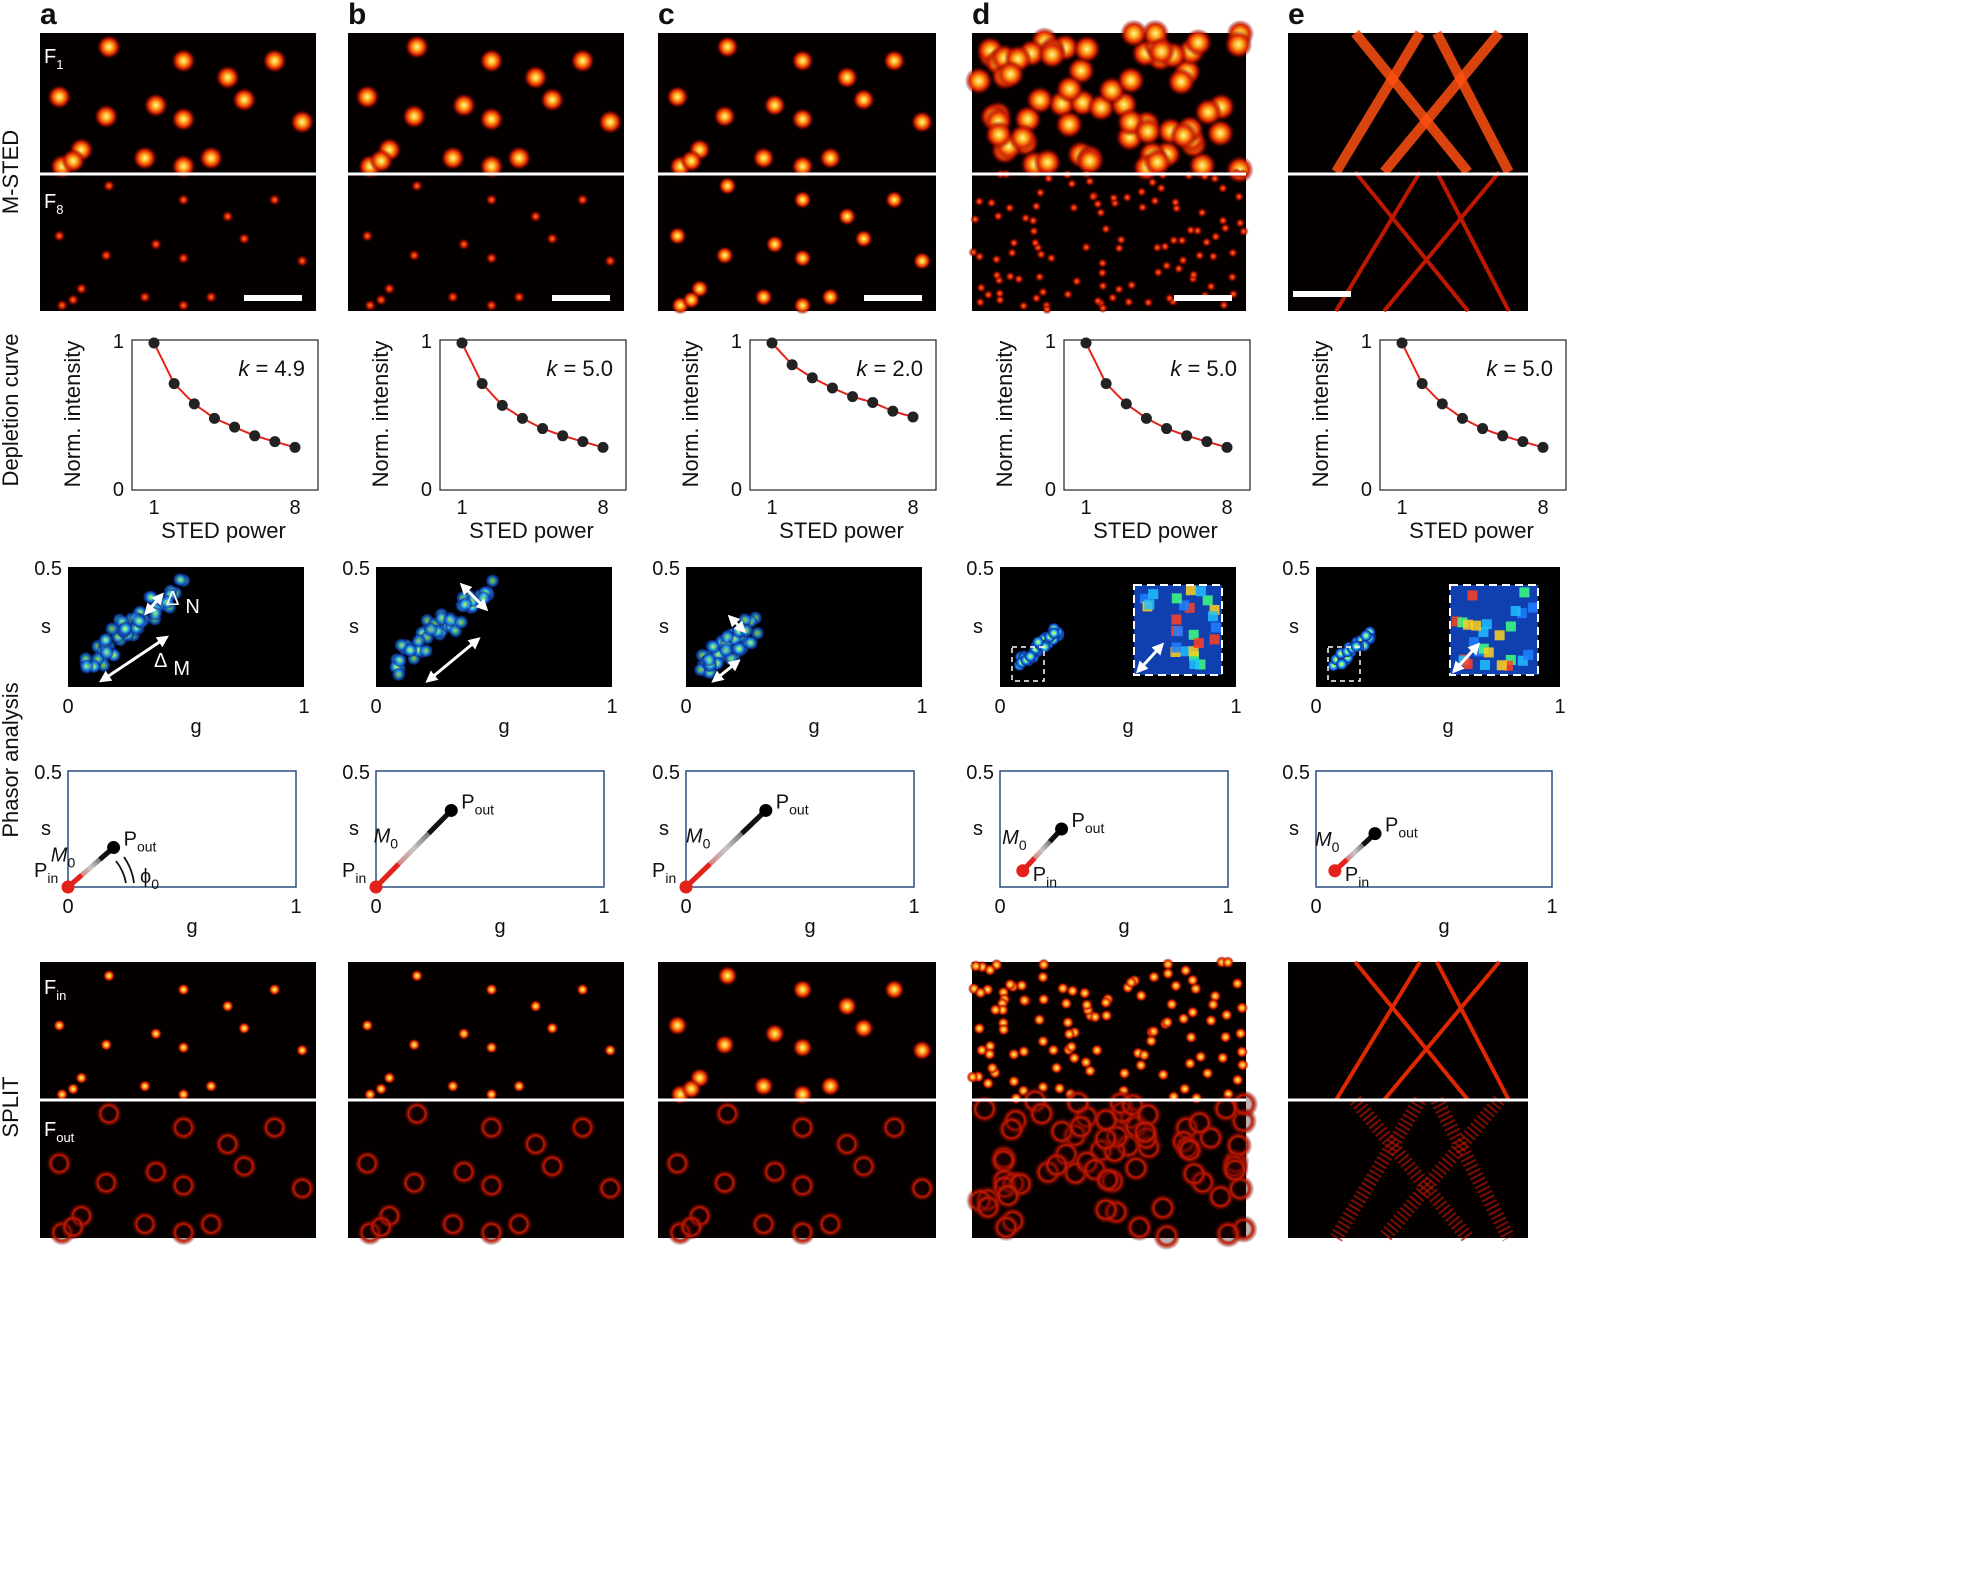  I want to click on m0-label: M0, so click(1014, 840).